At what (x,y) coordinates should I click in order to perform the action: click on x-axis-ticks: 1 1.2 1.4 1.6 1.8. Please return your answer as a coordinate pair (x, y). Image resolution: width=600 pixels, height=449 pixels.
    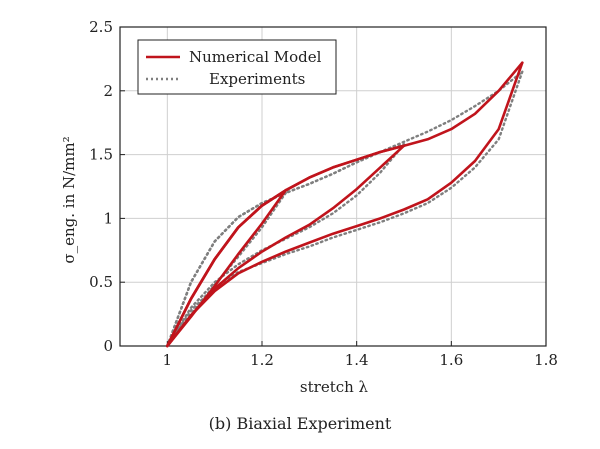
    Looking at the image, I should click on (360, 355).